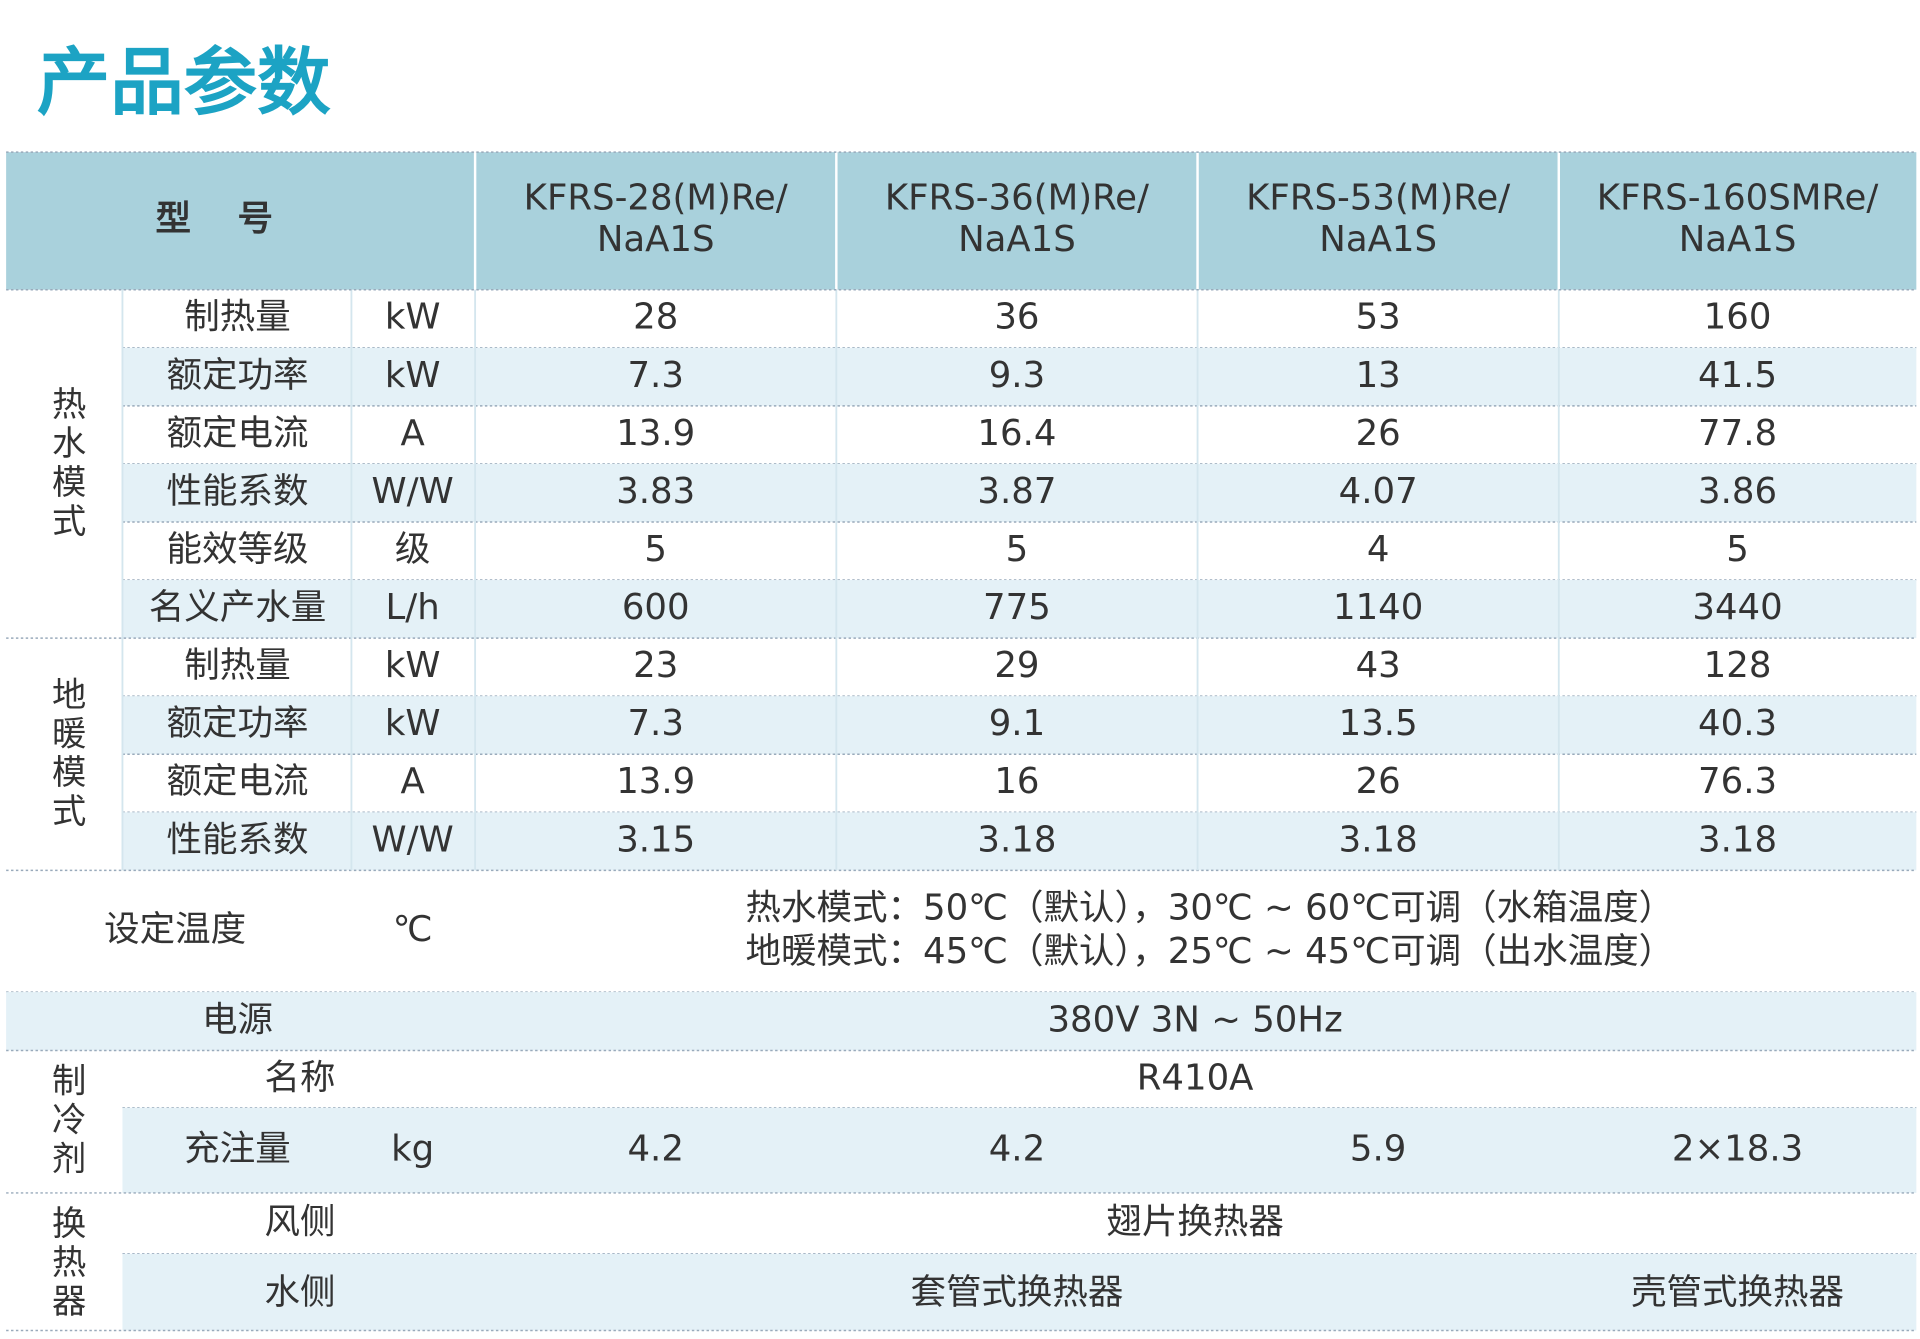 Image resolution: width=1920 pixels, height=1339 pixels. Describe the element at coordinates (1016, 433) in the screenshot. I see `param-value: 16.4` at that location.